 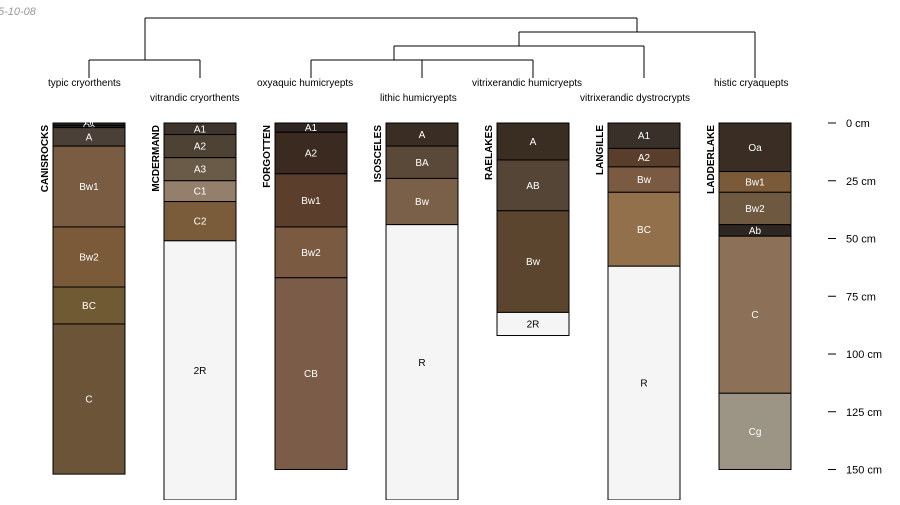 I want to click on profile-id: FORGOTTEN, so click(x=267, y=156).